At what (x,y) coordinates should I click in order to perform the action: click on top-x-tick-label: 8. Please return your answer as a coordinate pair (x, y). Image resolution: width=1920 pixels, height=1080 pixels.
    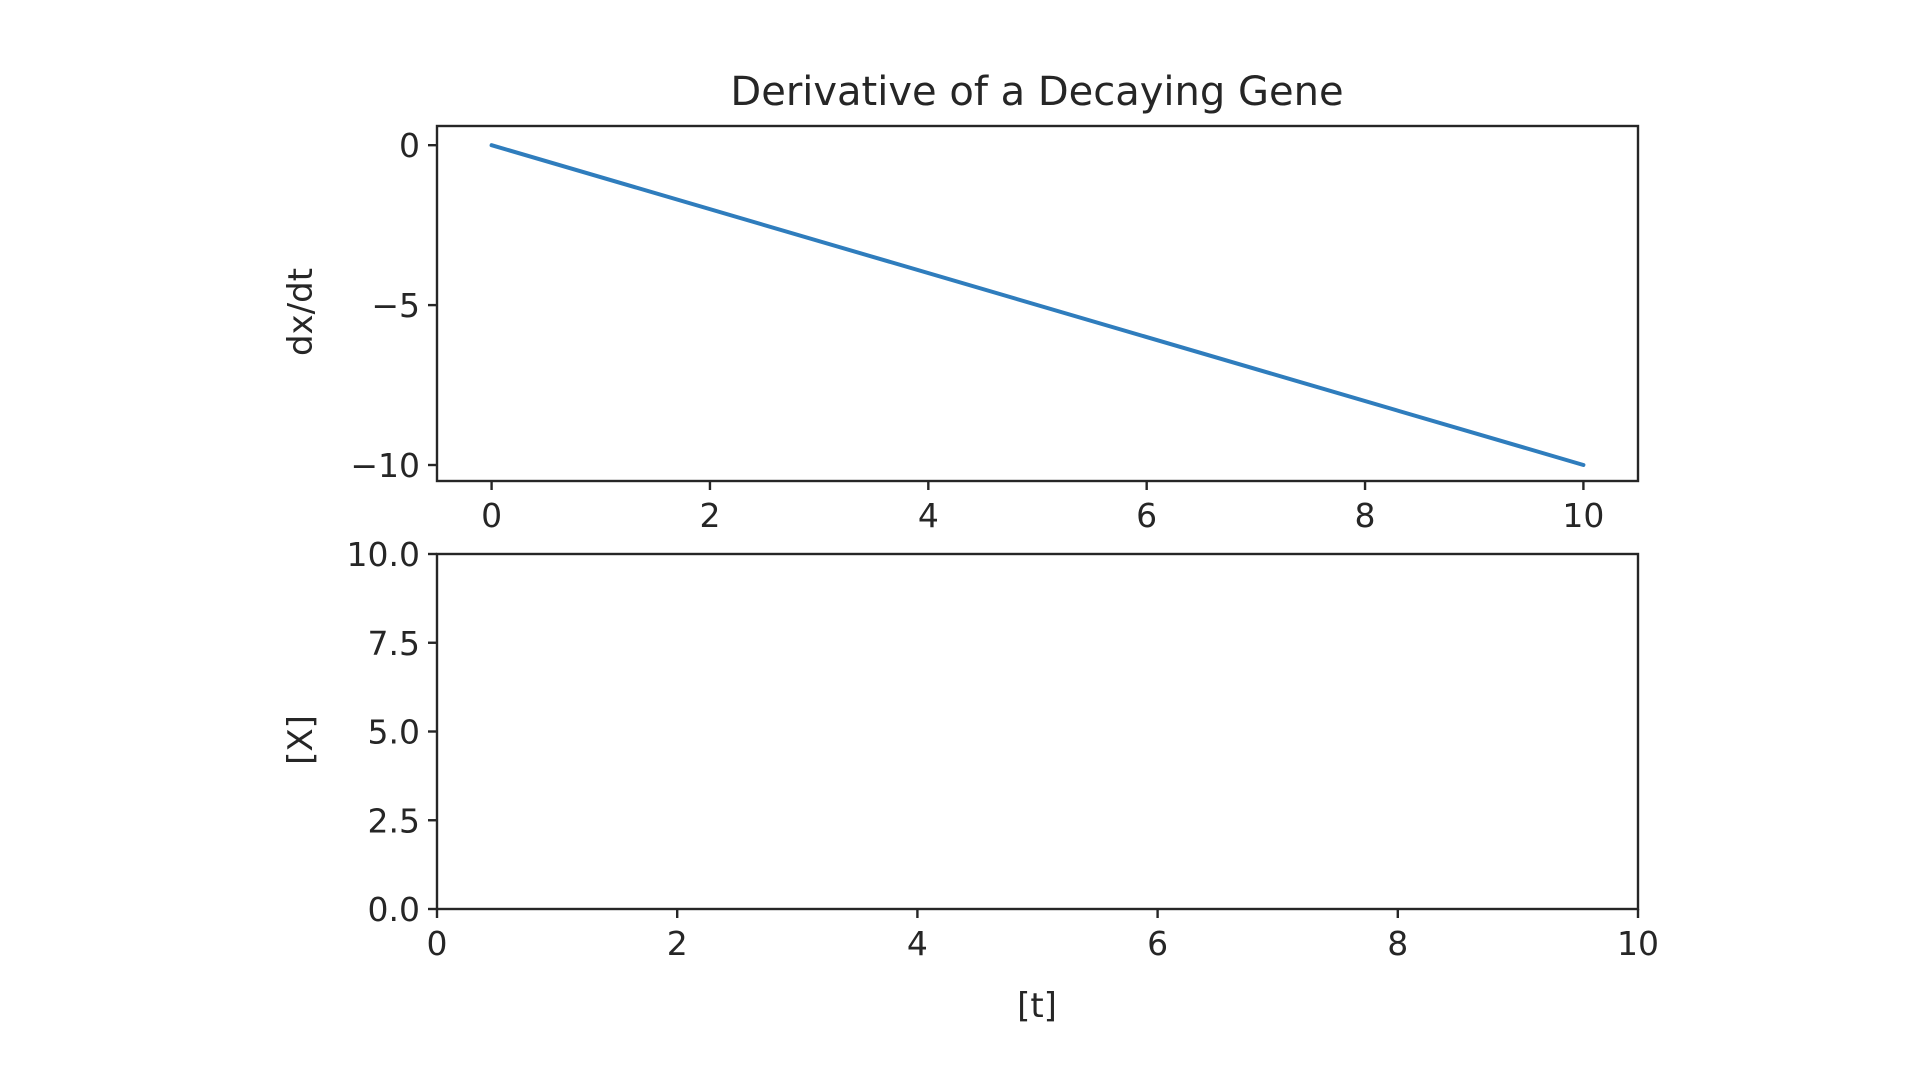
    Looking at the image, I should click on (1365, 515).